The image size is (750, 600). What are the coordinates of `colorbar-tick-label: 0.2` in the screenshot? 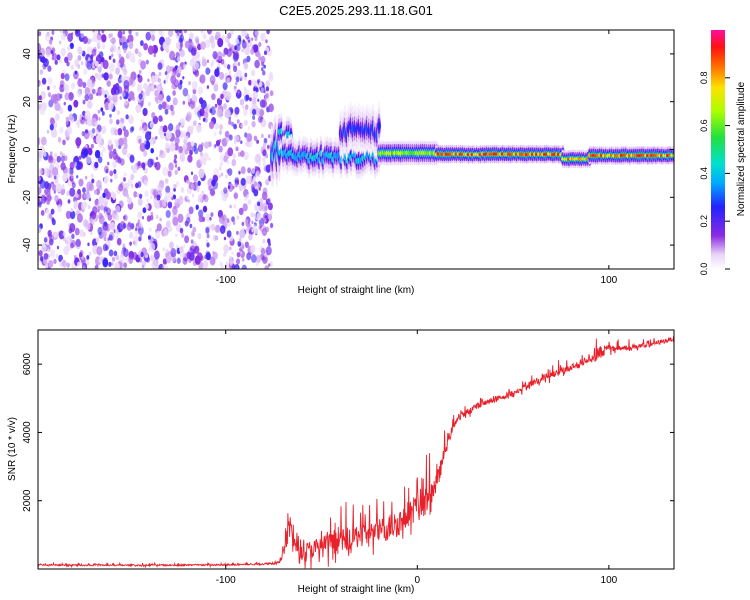 It's located at (704, 221).